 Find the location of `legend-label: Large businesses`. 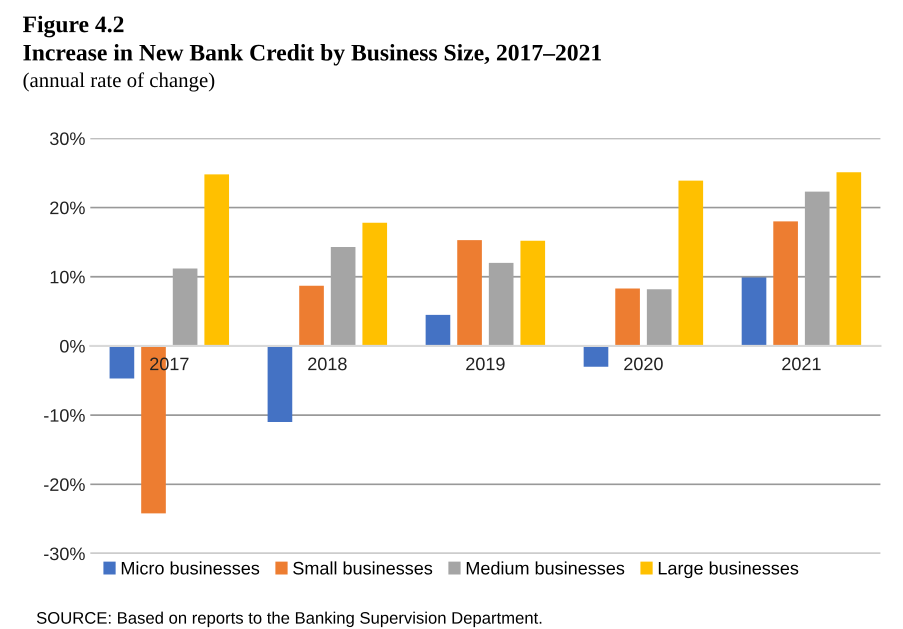

legend-label: Large businesses is located at coordinates (728, 569).